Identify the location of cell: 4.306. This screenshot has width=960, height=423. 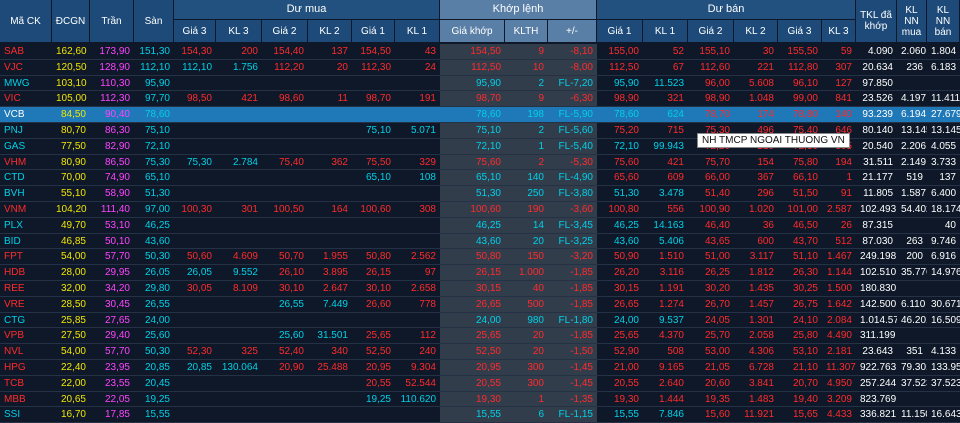
(761, 352).